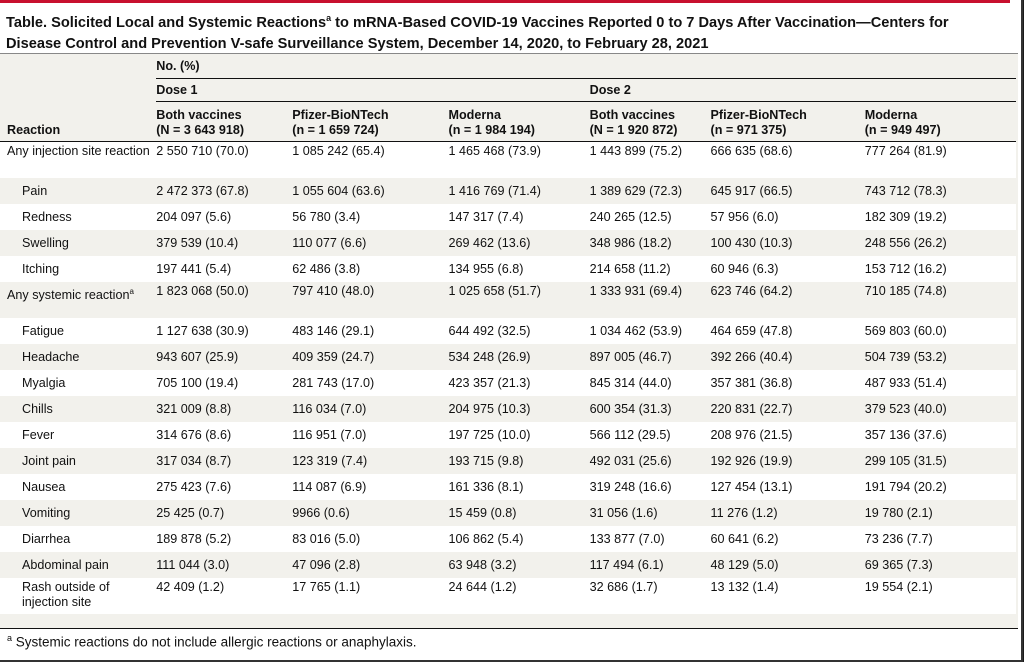  I want to click on table-cell: 566 112 (29.5), so click(630, 434).